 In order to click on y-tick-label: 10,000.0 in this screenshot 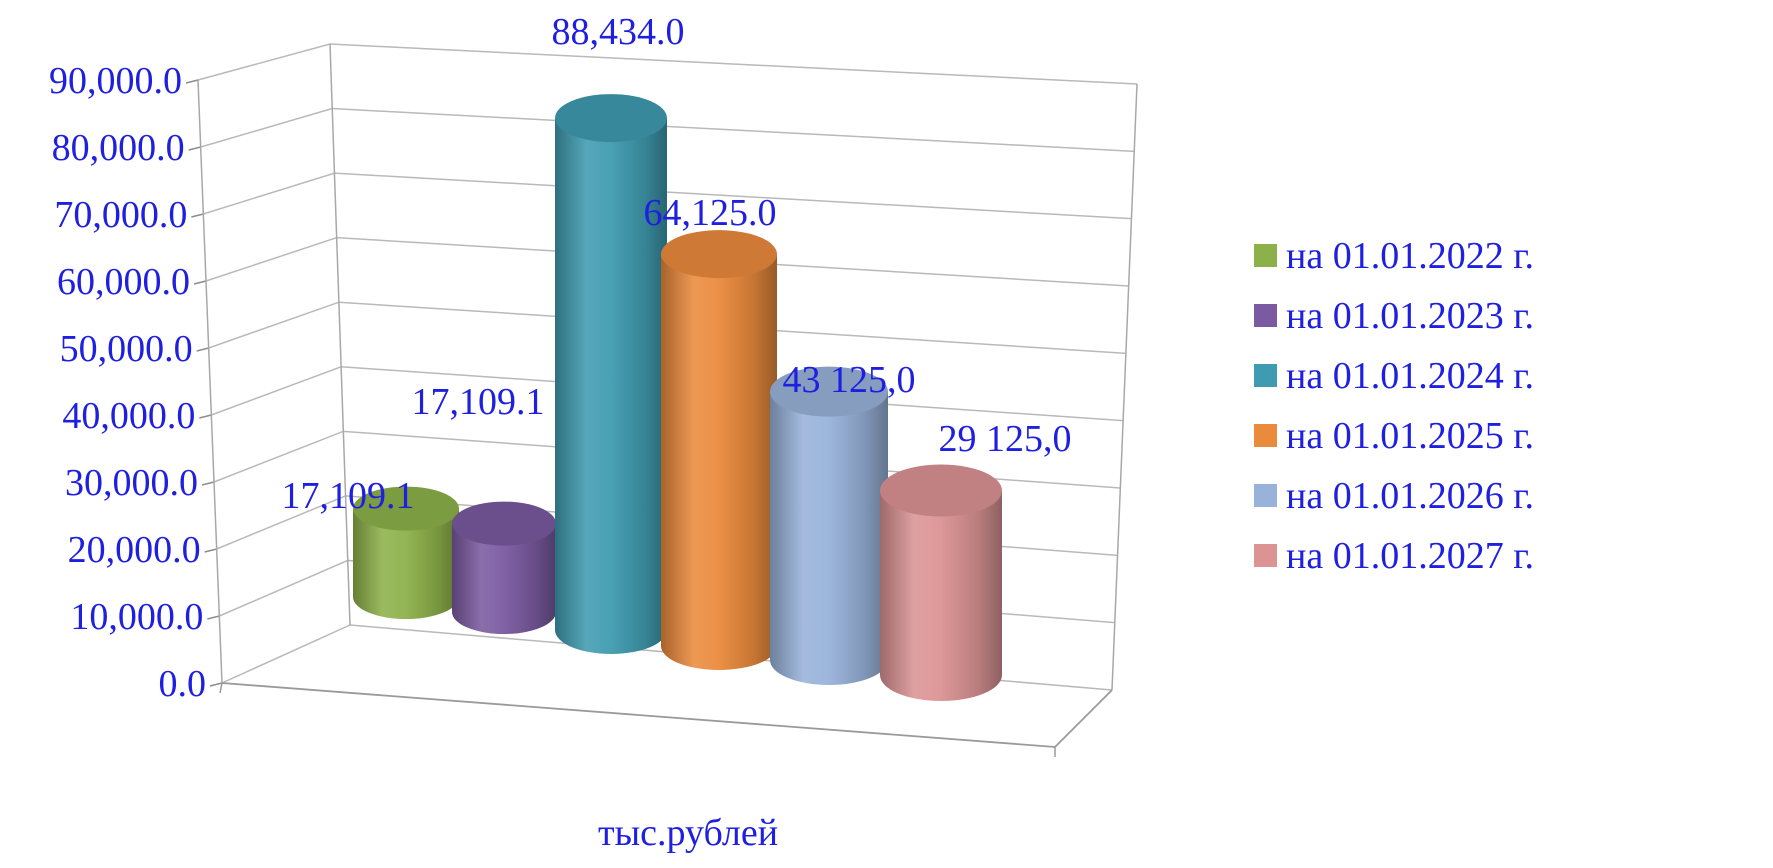, I will do `click(136, 617)`.